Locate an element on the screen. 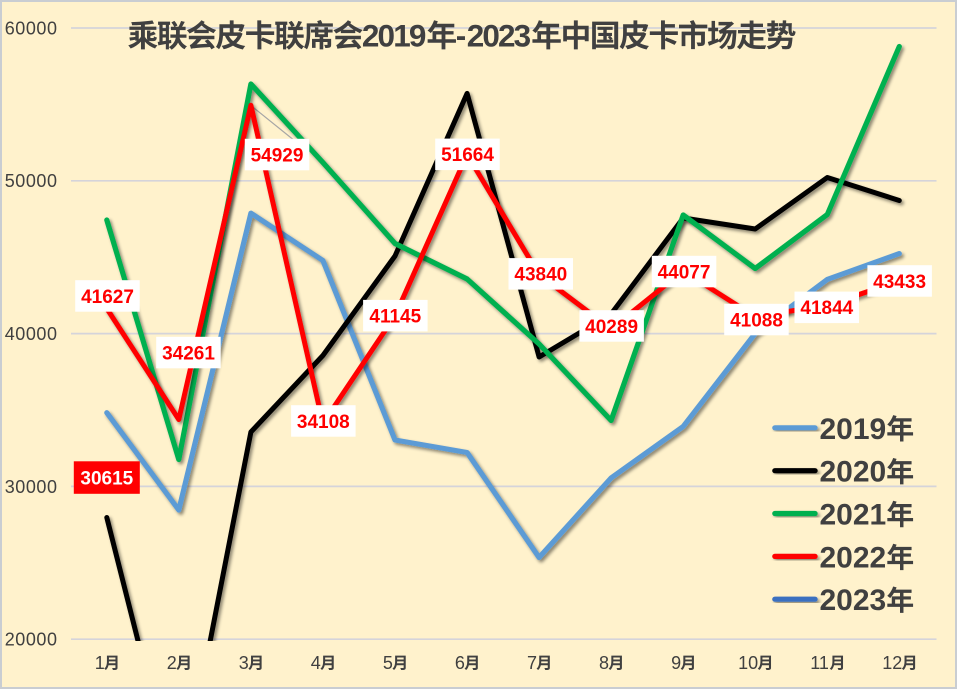 This screenshot has height=689, width=957. svg-text: 6 is located at coordinates (460, 663).